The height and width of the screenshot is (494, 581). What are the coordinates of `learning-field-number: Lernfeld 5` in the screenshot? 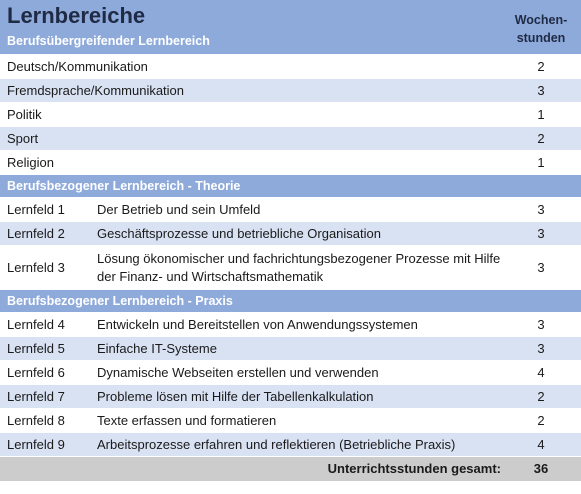 It's located at (36, 348).